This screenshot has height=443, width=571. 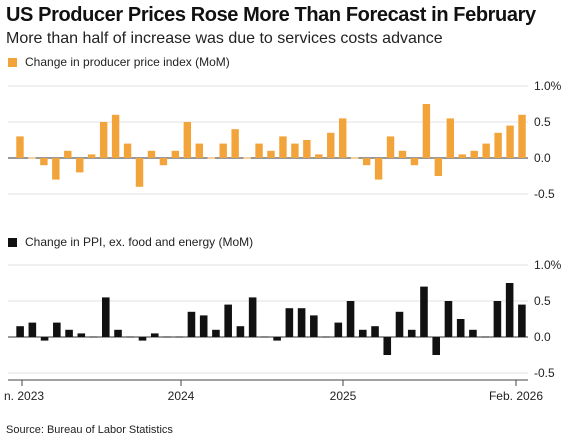 I want to click on core-y-tick-label: -0.5, so click(x=544, y=373).